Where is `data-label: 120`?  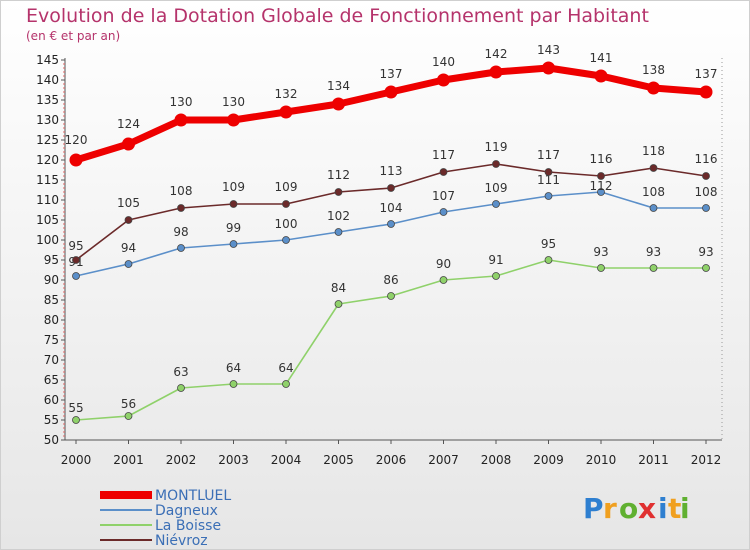
data-label: 120 is located at coordinates (76, 140).